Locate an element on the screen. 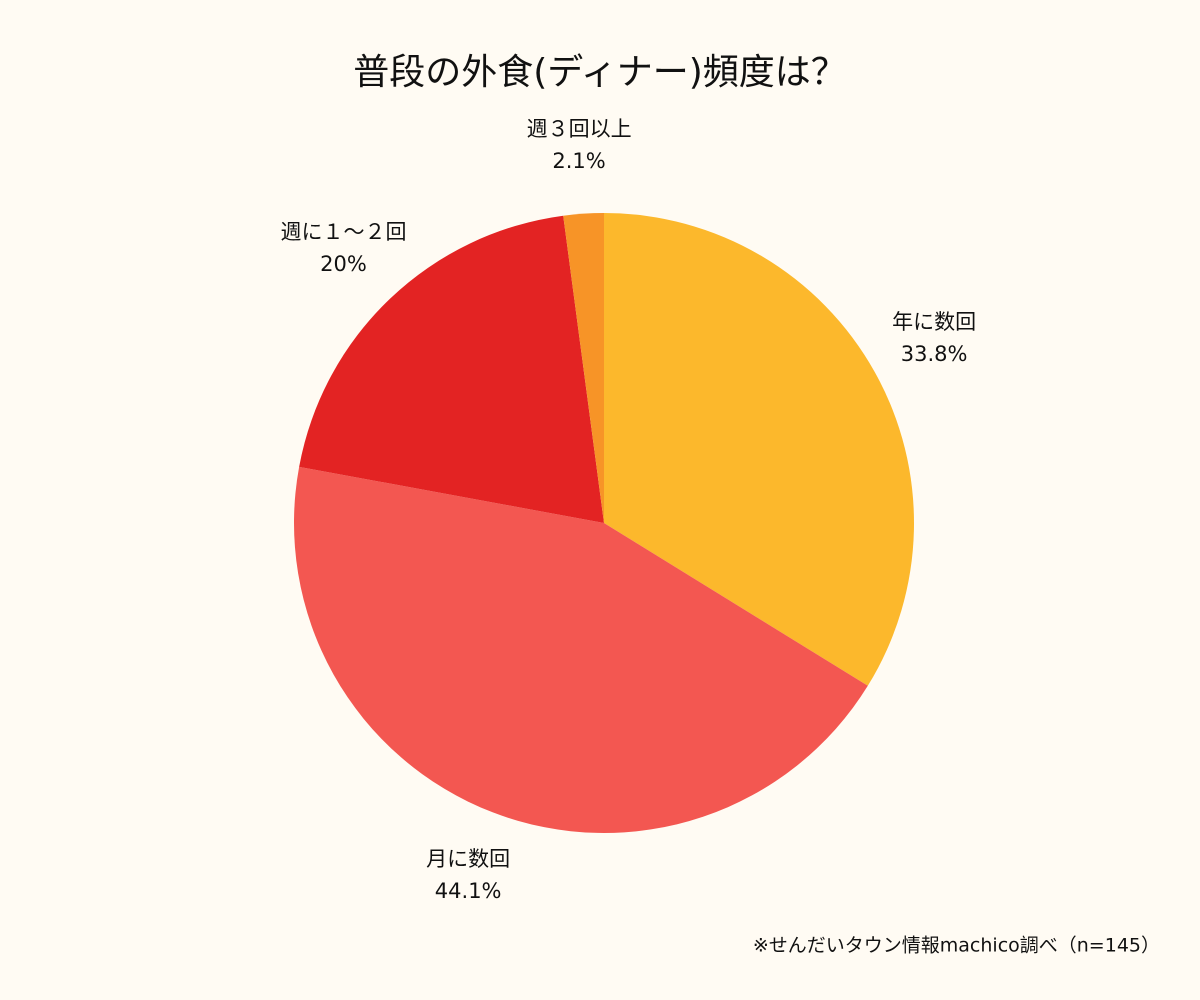 The width and height of the screenshot is (1200, 1000). value-label: 44.1% is located at coordinates (468, 891).